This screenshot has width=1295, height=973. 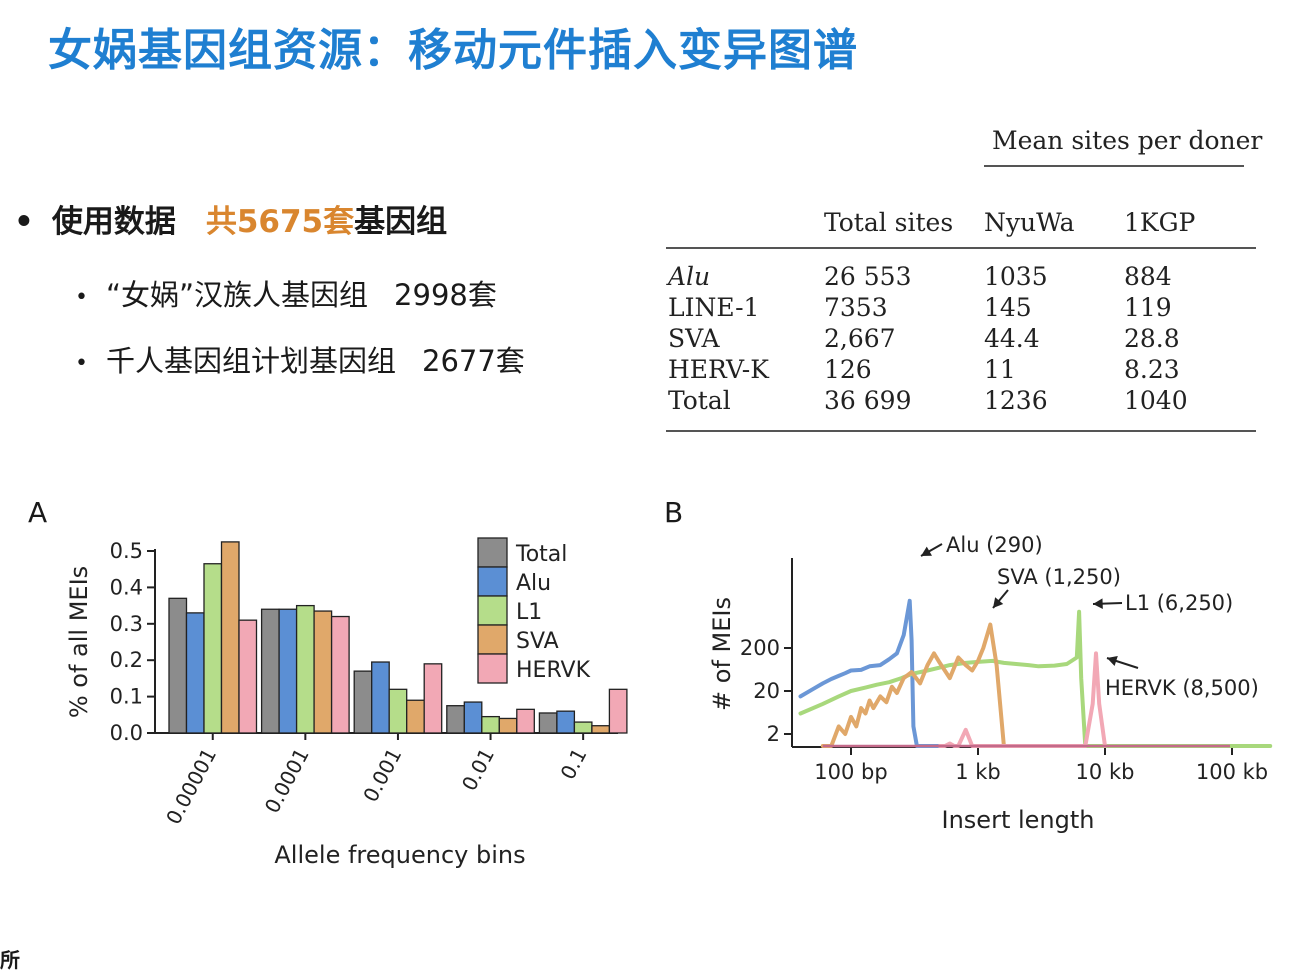 I want to click on bullet-main-label: 使用数据, so click(x=113, y=222).